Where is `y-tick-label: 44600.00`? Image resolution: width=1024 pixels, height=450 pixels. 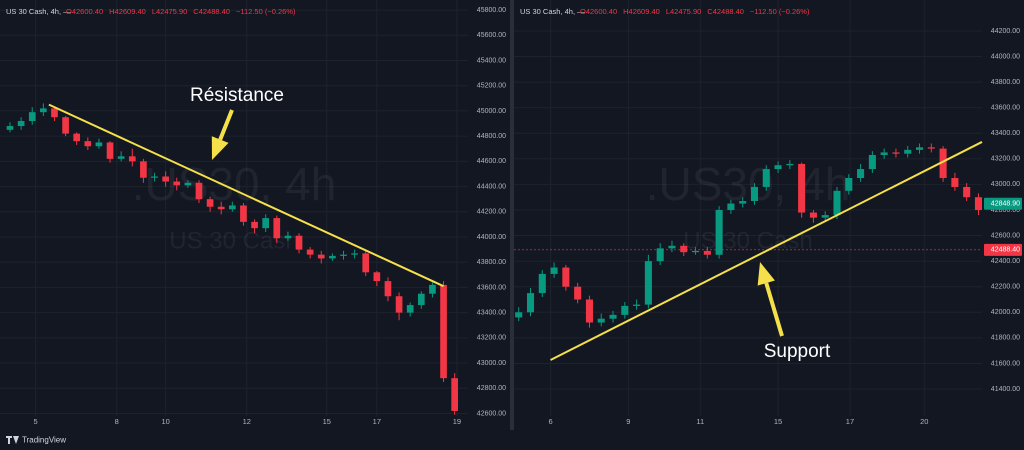 y-tick-label: 44600.00 is located at coordinates (491, 161).